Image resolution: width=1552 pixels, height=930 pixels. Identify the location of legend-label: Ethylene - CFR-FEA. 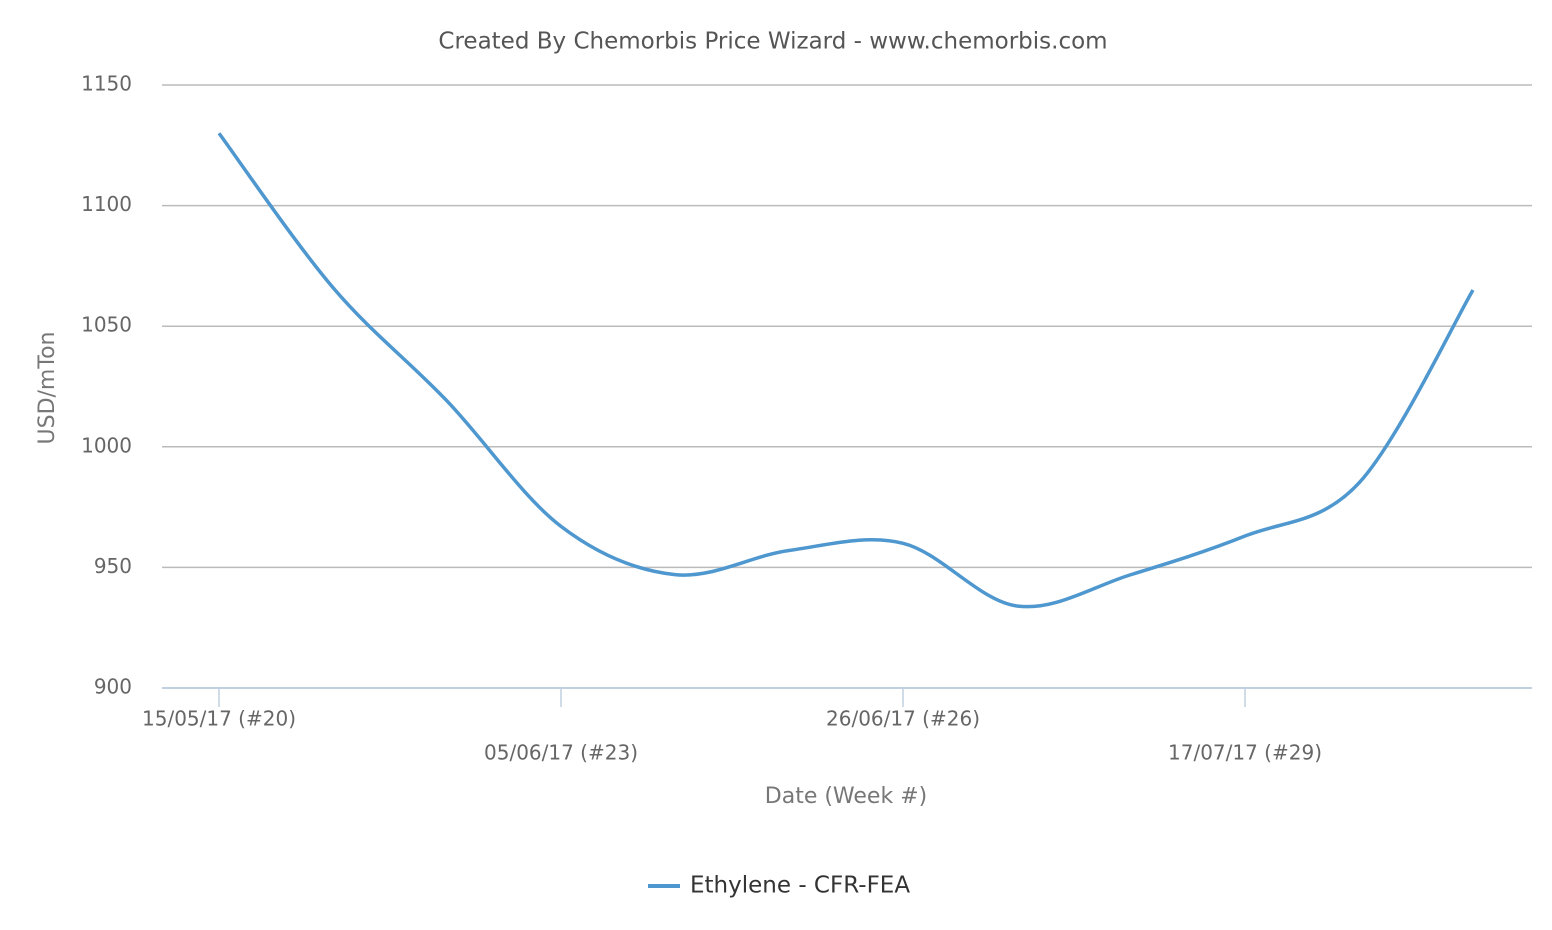
(800, 886).